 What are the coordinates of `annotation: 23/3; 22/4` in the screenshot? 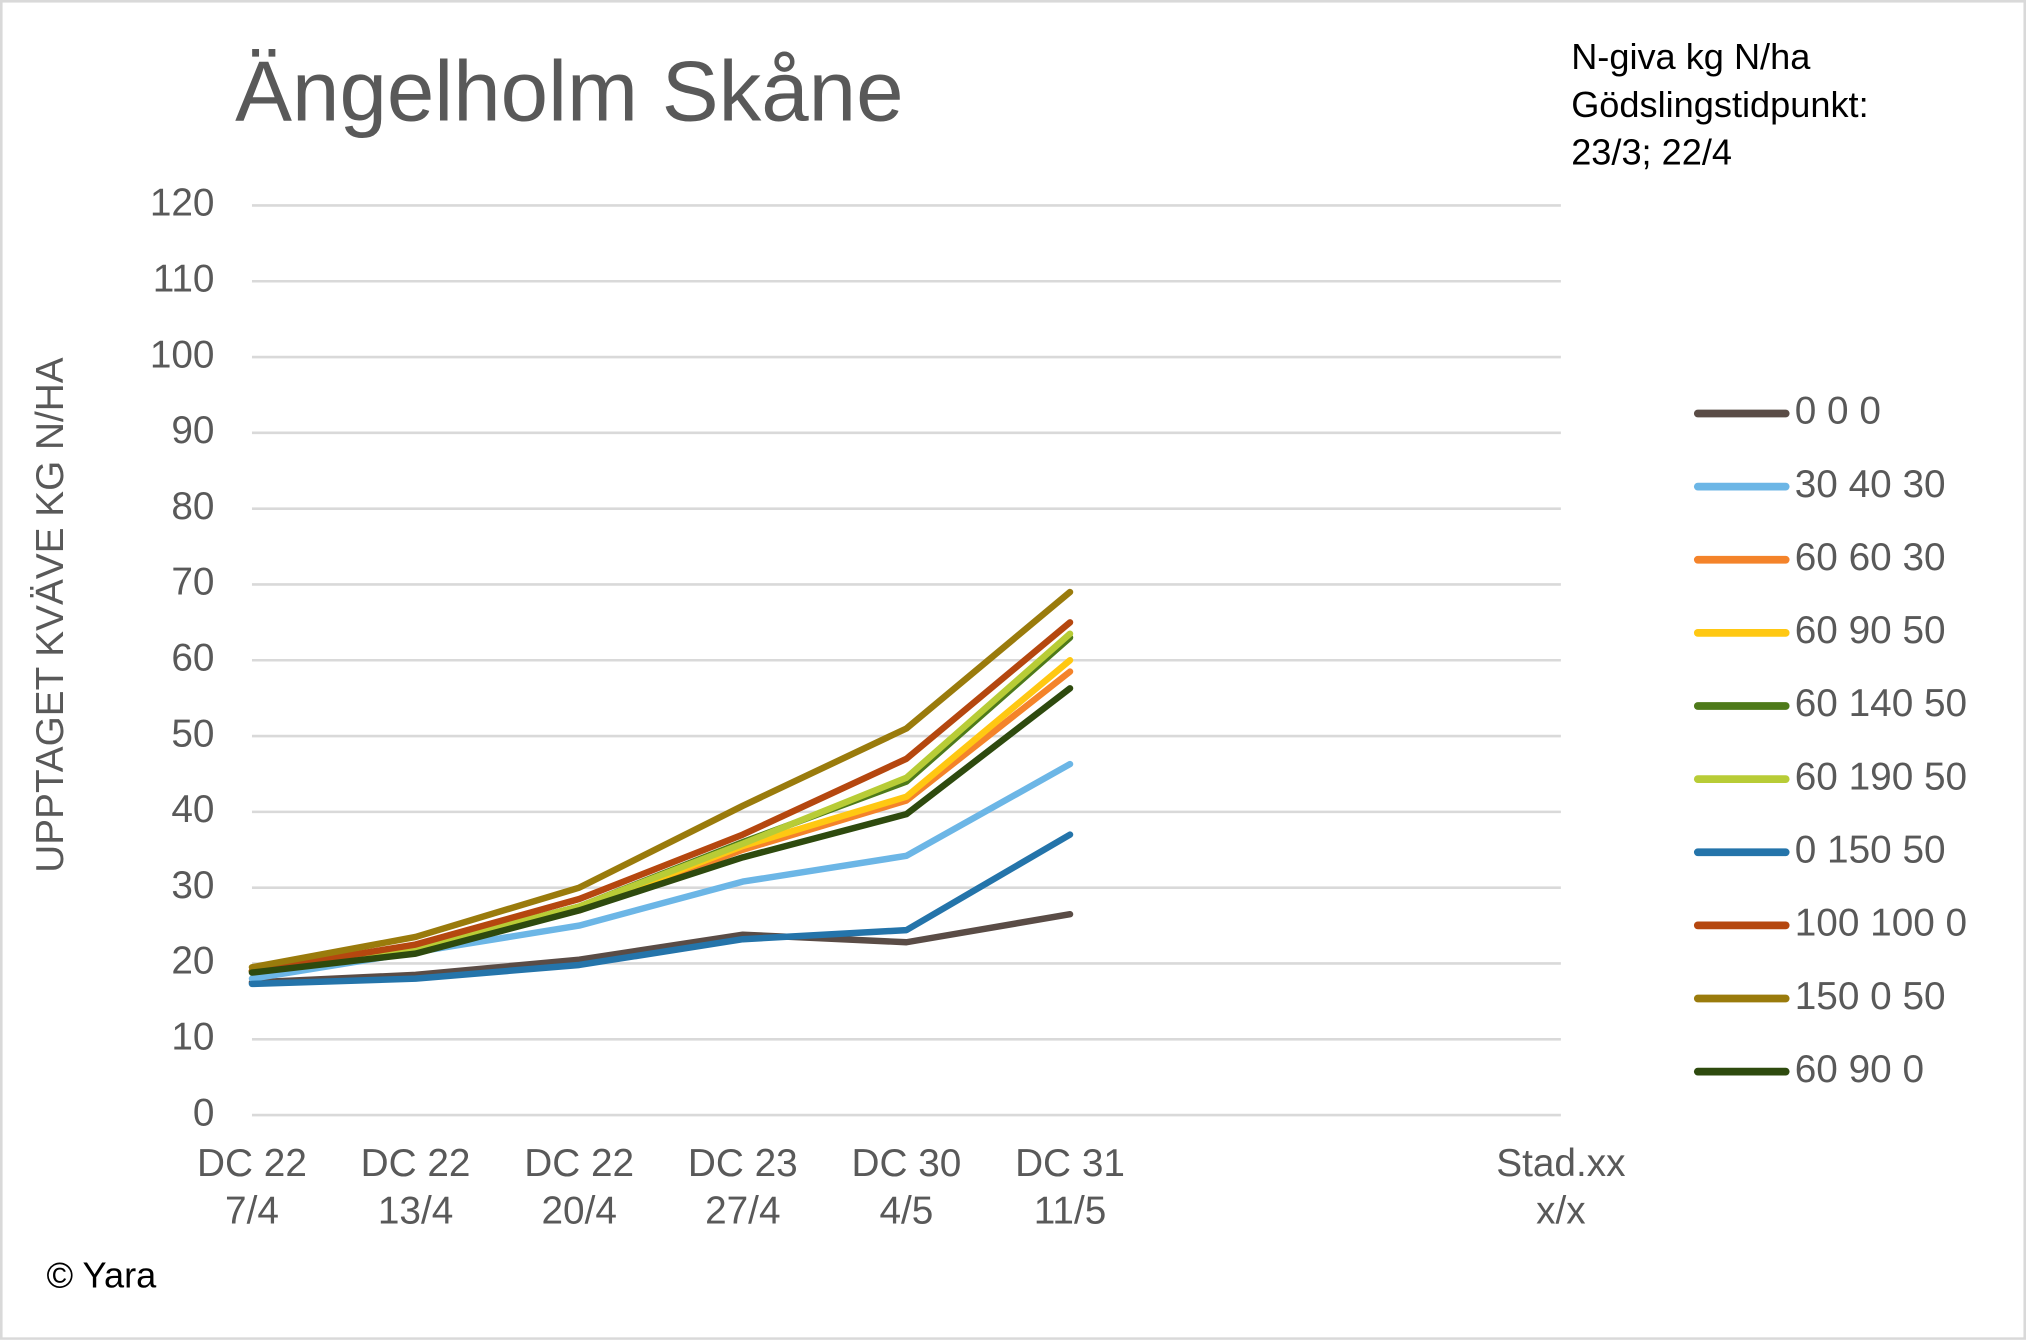 It's located at (1651, 152).